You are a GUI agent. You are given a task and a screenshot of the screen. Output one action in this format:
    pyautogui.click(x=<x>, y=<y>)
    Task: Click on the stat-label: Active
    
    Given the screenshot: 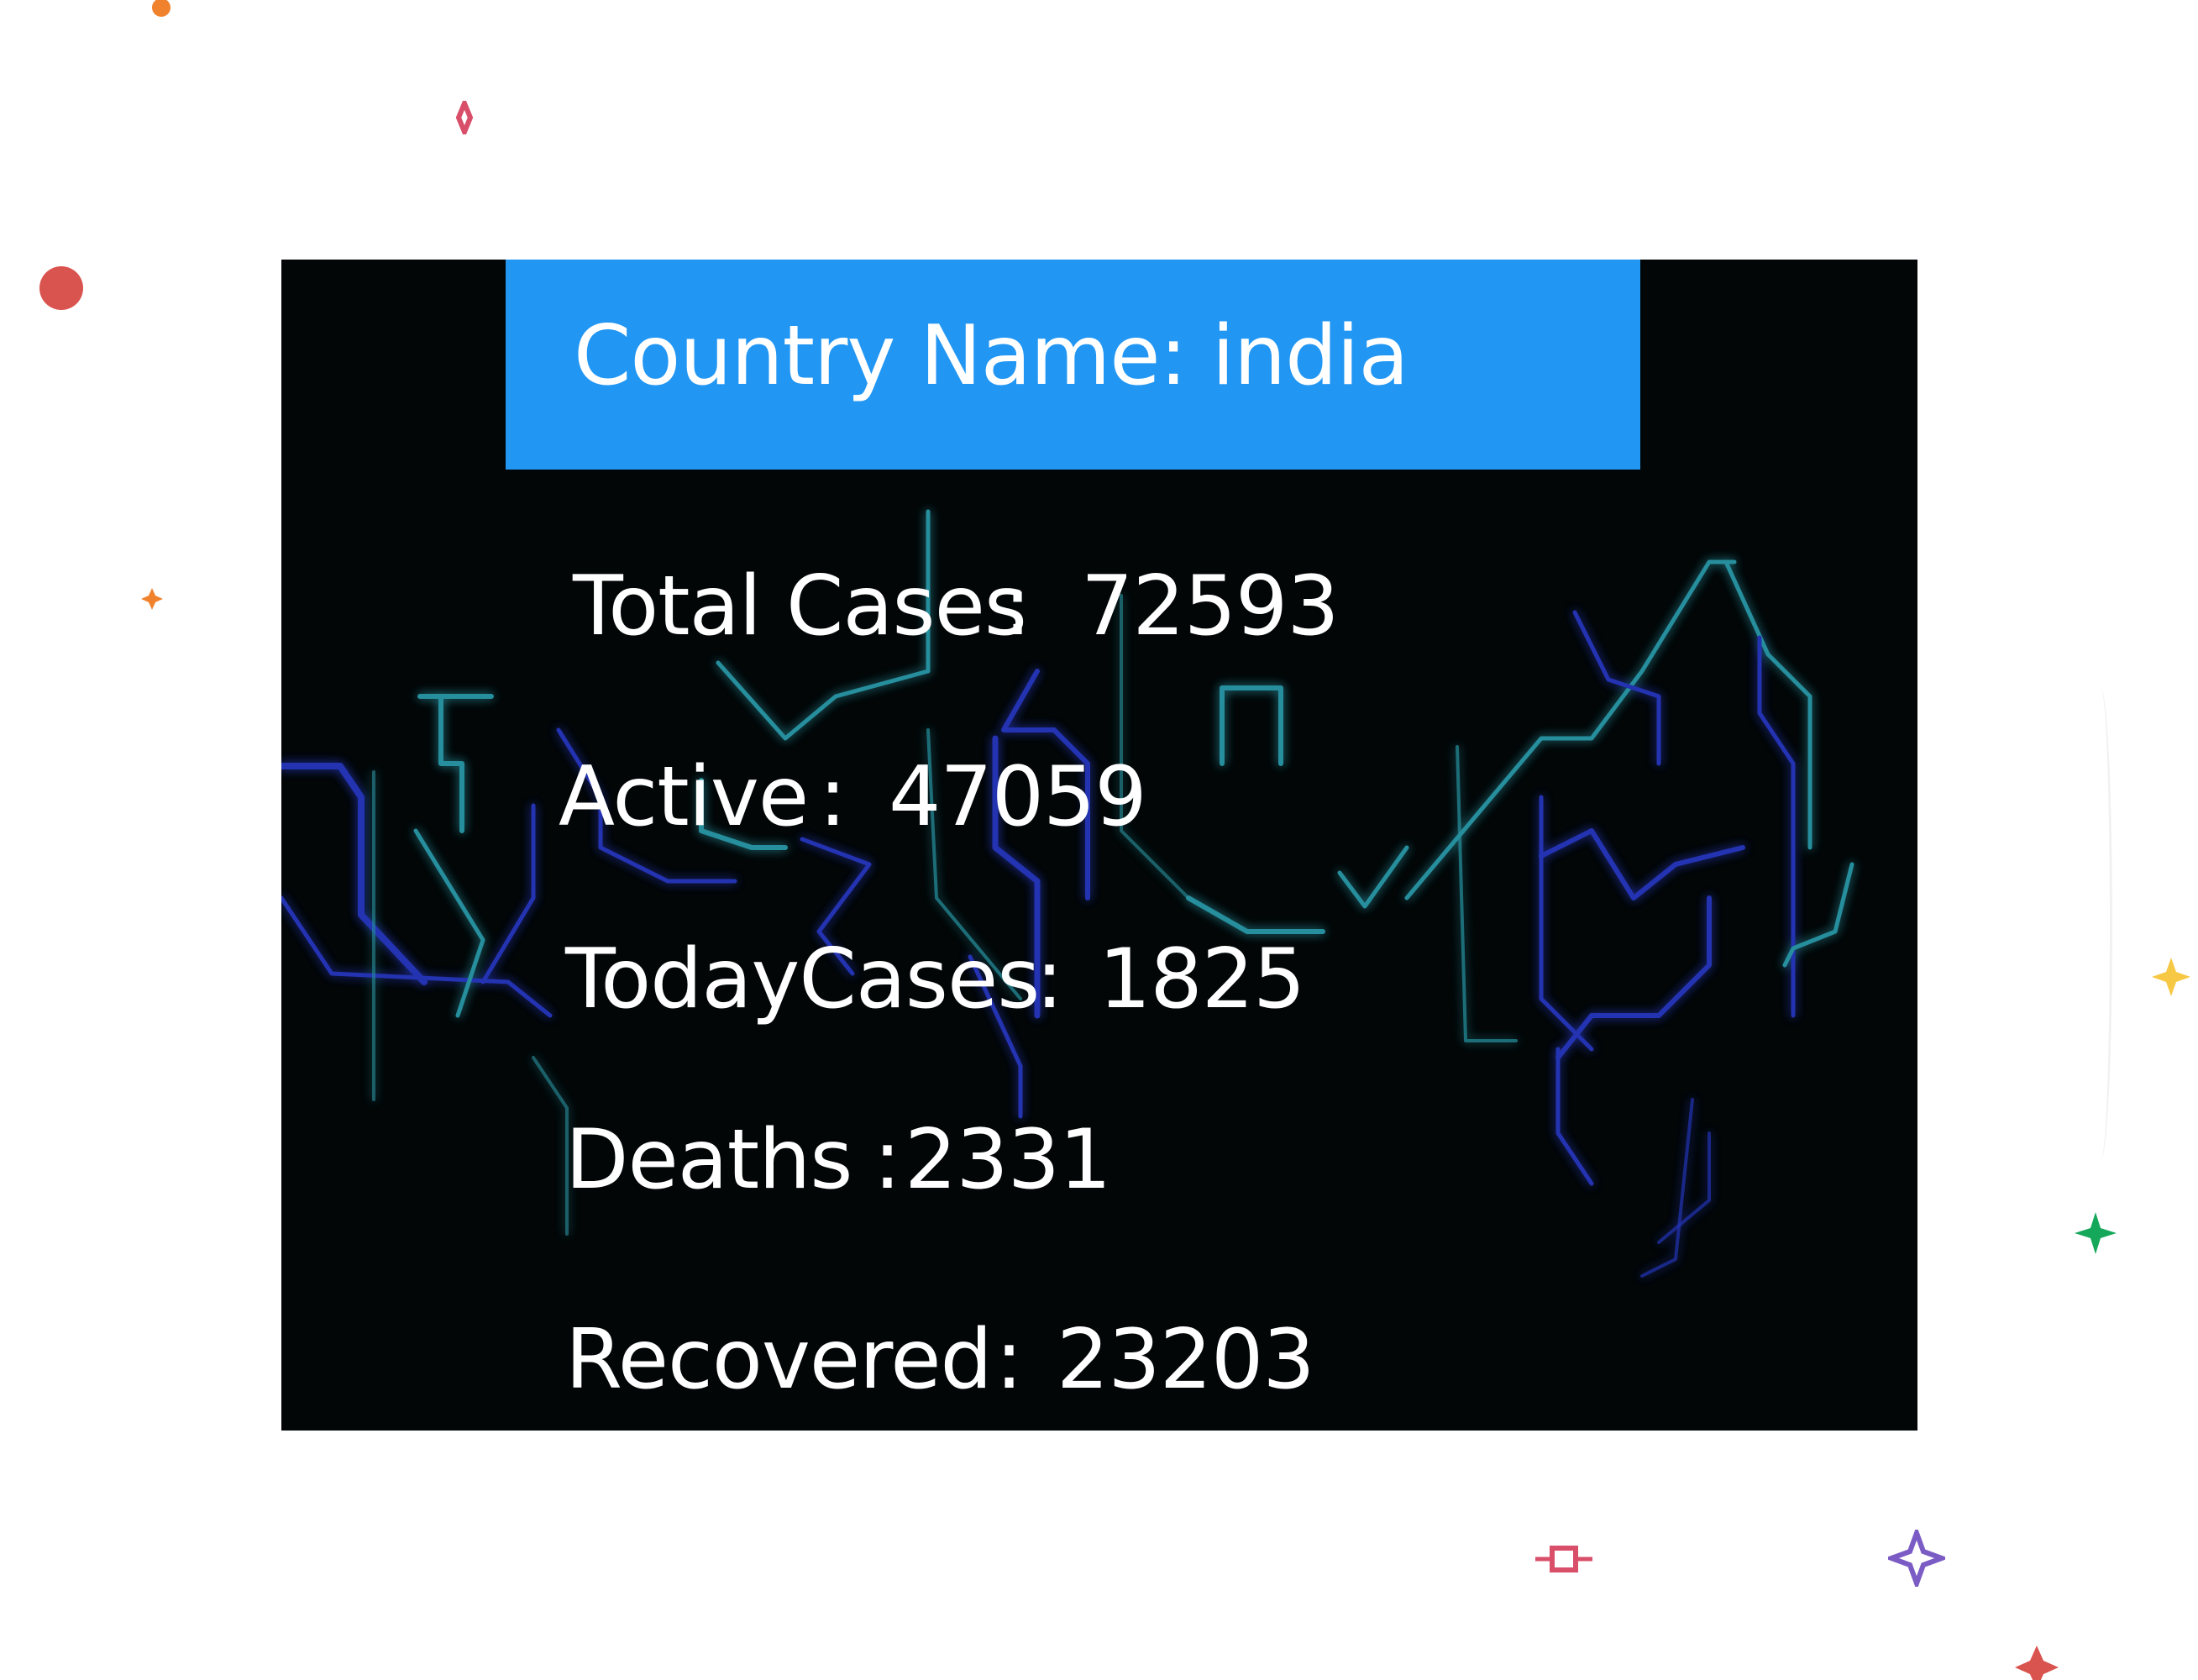 What is the action you would take?
    pyautogui.click(x=684, y=797)
    